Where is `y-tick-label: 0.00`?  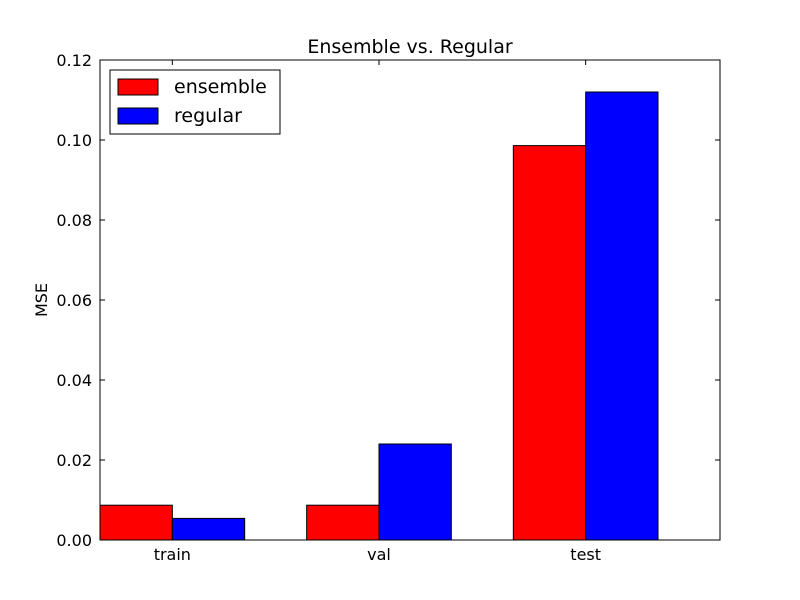 y-tick-label: 0.00 is located at coordinates (74, 540).